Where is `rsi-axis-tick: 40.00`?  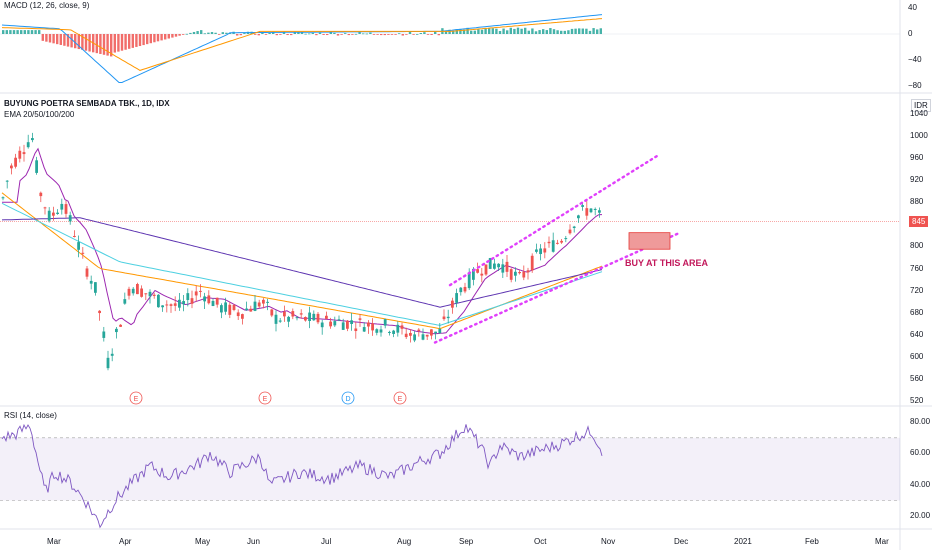 rsi-axis-tick: 40.00 is located at coordinates (920, 484).